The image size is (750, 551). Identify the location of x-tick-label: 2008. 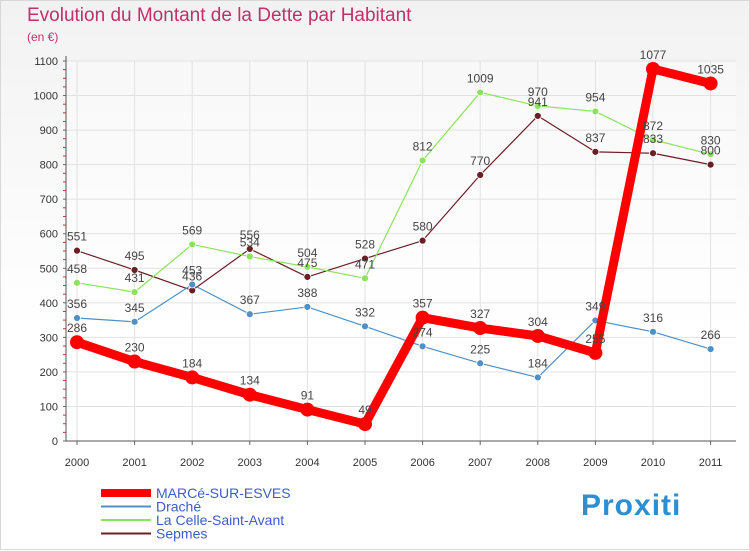
(538, 463).